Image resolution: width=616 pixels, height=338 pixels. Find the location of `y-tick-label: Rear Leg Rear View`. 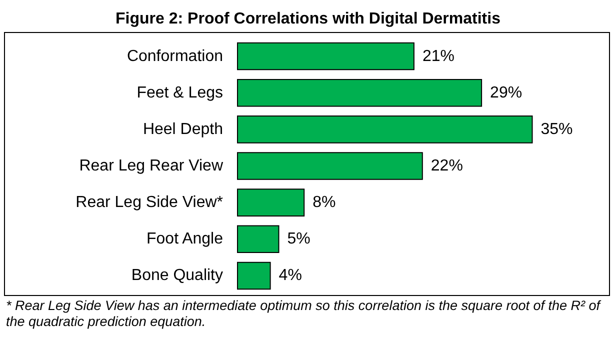

y-tick-label: Rear Leg Rear View is located at coordinates (151, 166).